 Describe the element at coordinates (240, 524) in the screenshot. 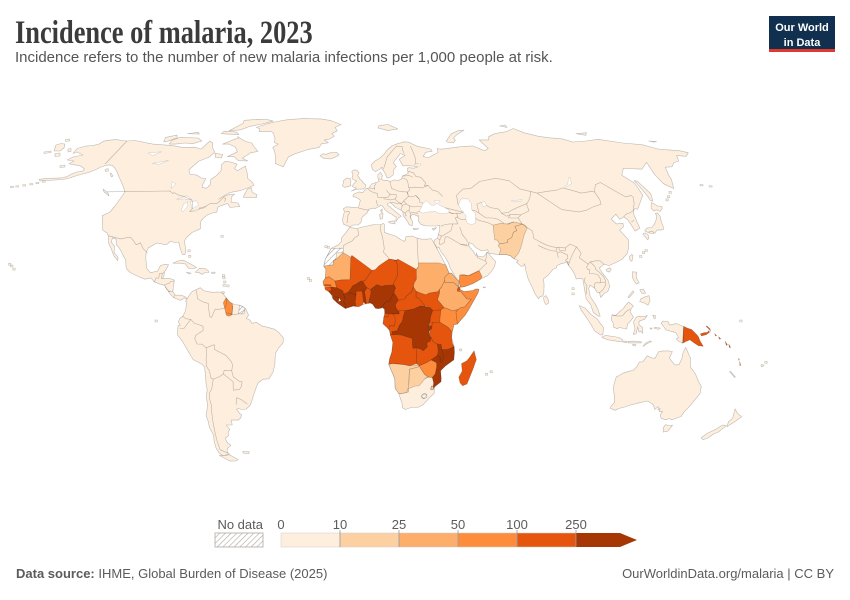

I see `svg-text: No data` at that location.